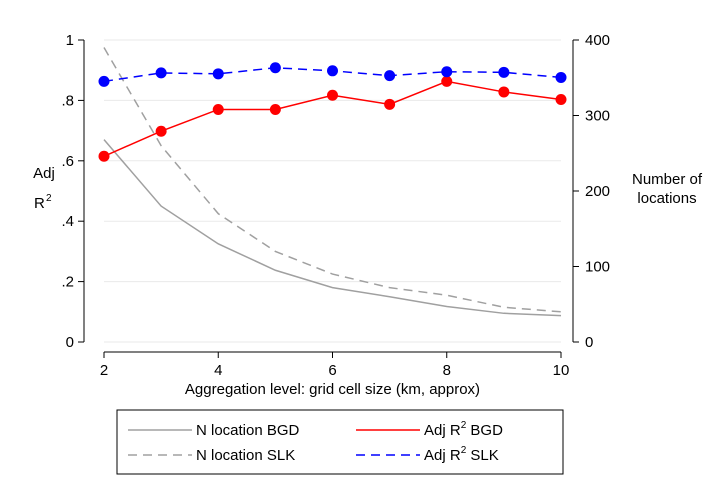 The height and width of the screenshot is (488, 713). Describe the element at coordinates (67, 221) in the screenshot. I see `left-tick-label-2: .4` at that location.